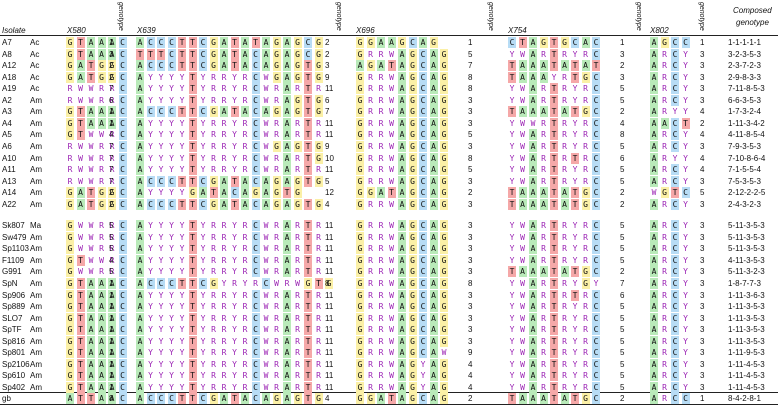 This screenshot has width=778, height=410. Describe the element at coordinates (746, 135) in the screenshot. I see `composed-genotype: 4-11-8-5-4` at that location.